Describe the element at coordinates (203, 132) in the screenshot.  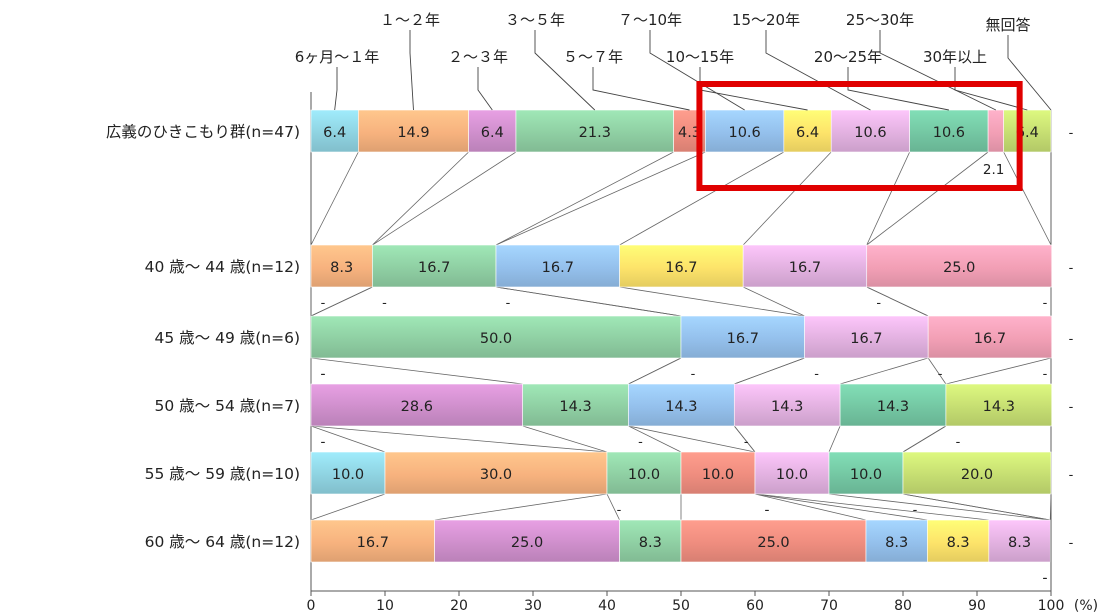
I see `row-label: 広義のひきこもり群(n=47)` at that location.